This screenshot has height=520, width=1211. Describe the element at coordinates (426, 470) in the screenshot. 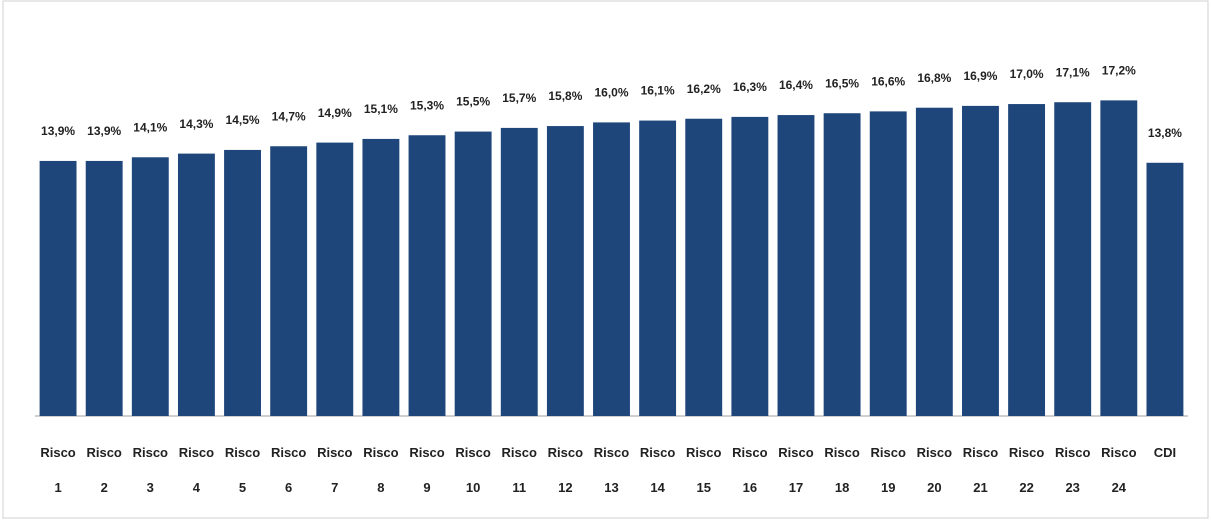

I see `x-tick-label: Risco 9` at that location.